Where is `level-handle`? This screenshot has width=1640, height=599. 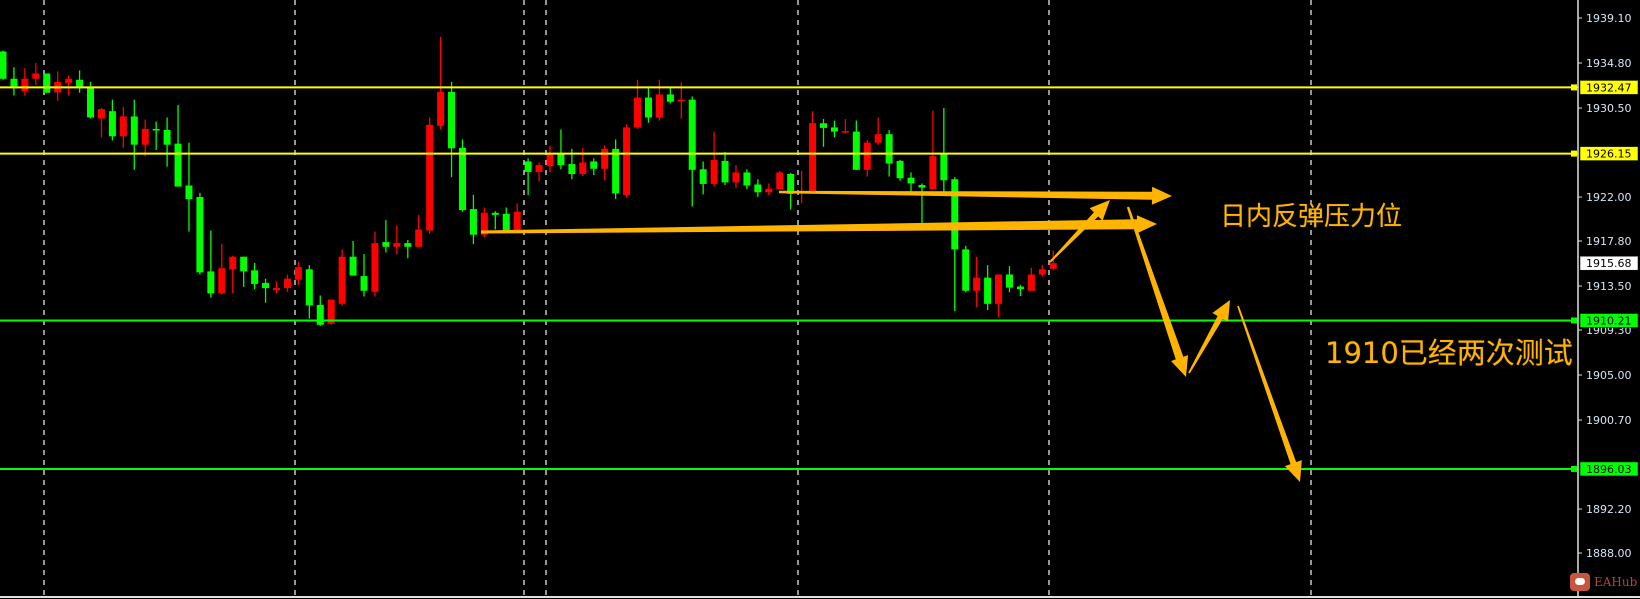 level-handle is located at coordinates (1574, 320).